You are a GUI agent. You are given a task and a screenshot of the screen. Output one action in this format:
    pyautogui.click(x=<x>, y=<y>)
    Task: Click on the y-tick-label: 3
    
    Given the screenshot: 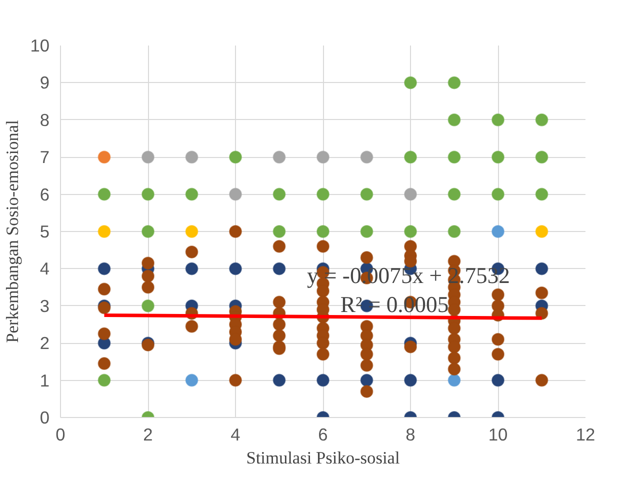 What is the action you would take?
    pyautogui.click(x=45, y=306)
    